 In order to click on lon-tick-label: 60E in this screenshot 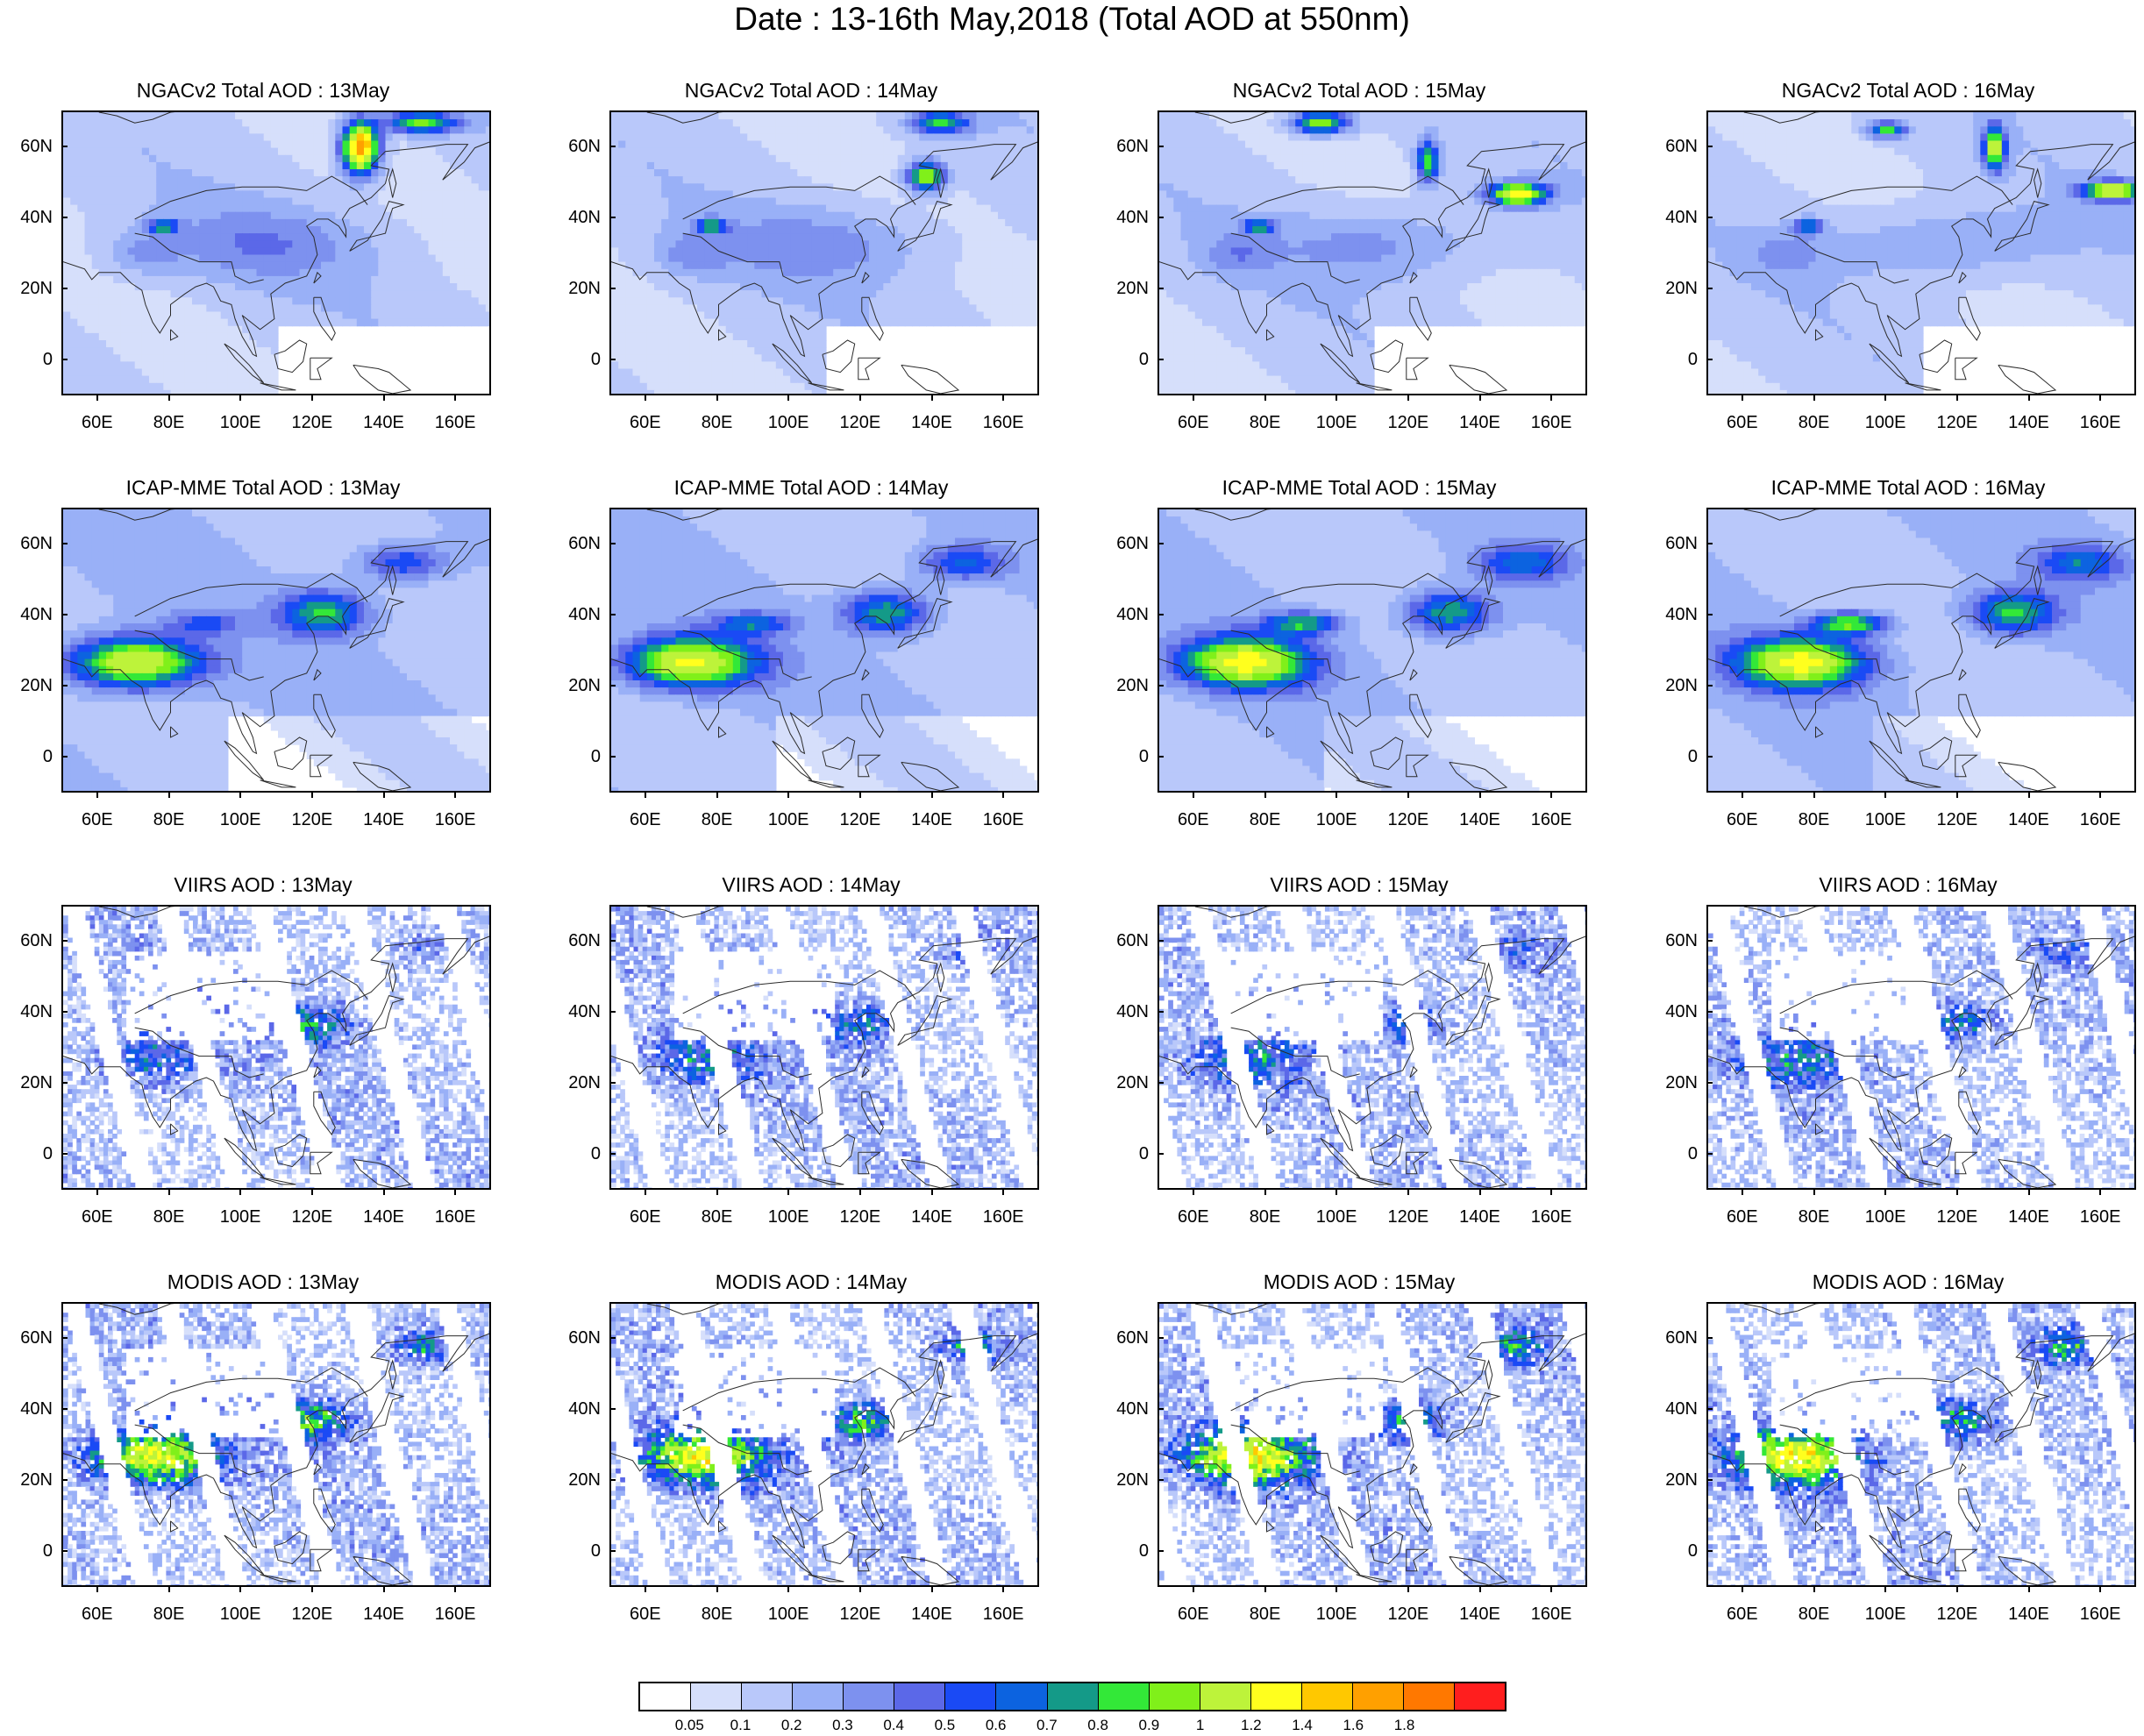, I will do `click(645, 422)`.